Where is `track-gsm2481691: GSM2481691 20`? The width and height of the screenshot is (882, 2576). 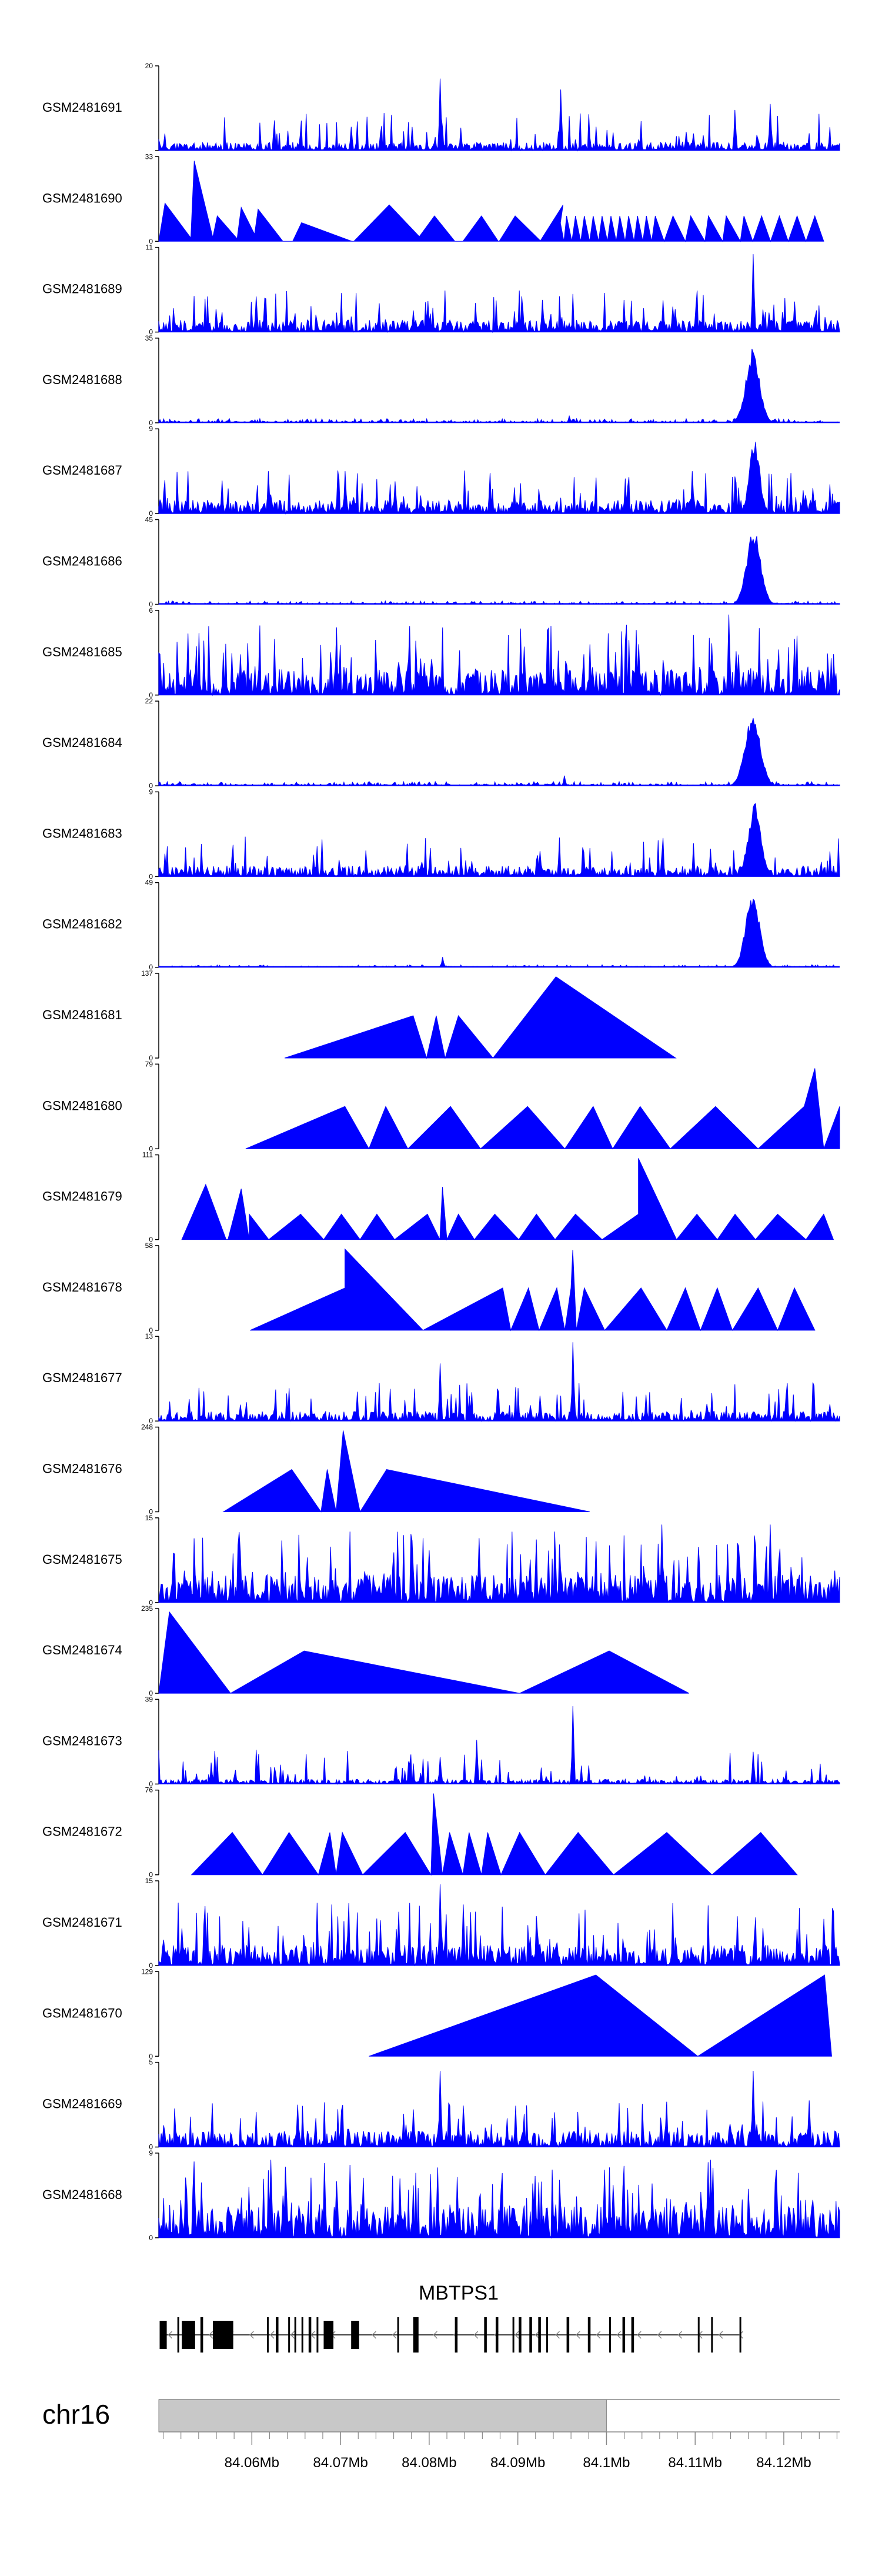 track-gsm2481691: GSM2481691 20 is located at coordinates (441, 107).